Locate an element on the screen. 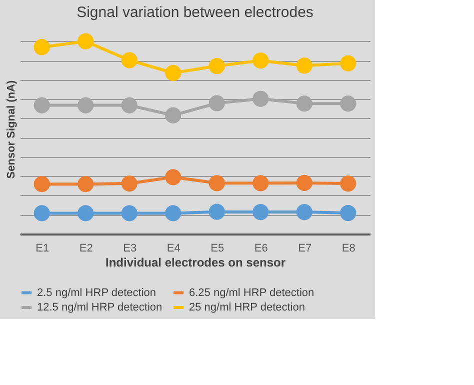 The image size is (474, 385). legend-label: 12.5 ng/ml HRP detection is located at coordinates (99, 308).